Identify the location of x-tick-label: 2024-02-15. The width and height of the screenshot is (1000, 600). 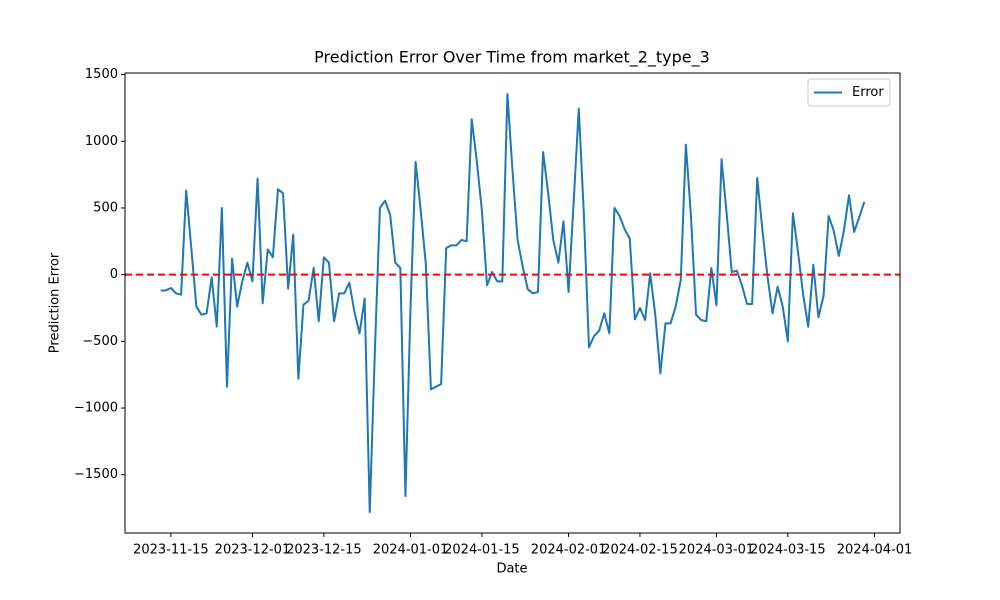
(640, 550).